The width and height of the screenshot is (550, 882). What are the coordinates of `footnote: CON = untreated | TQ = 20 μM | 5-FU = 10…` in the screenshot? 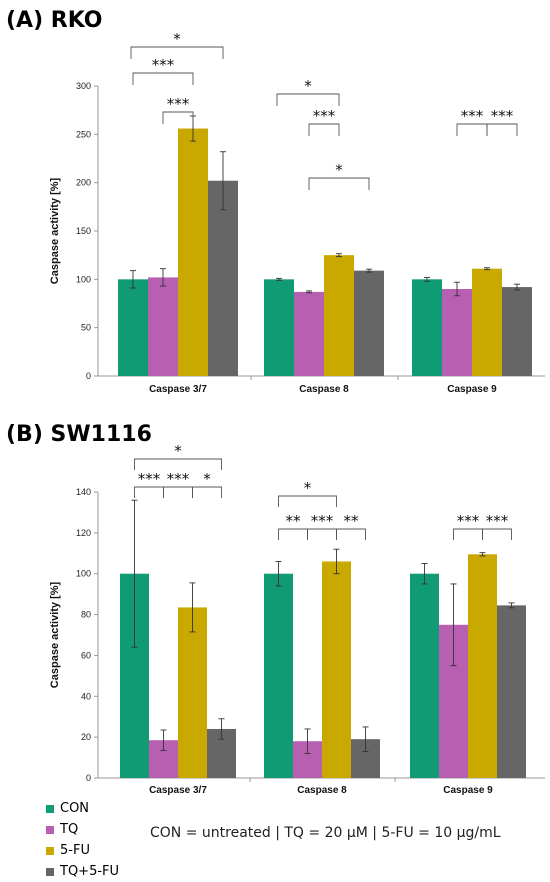 It's located at (325, 833).